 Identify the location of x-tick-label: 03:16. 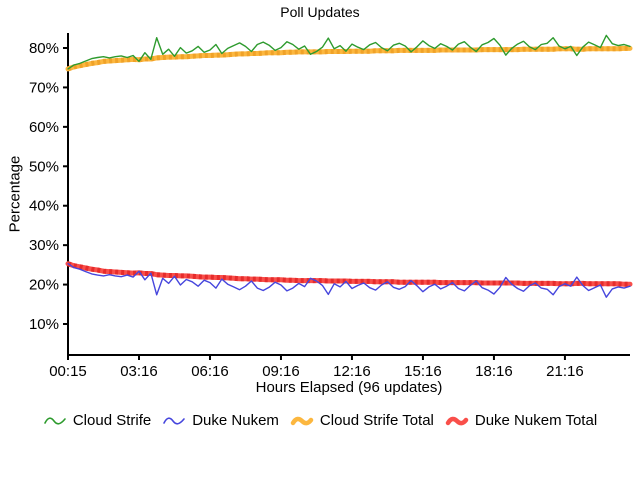
(139, 371).